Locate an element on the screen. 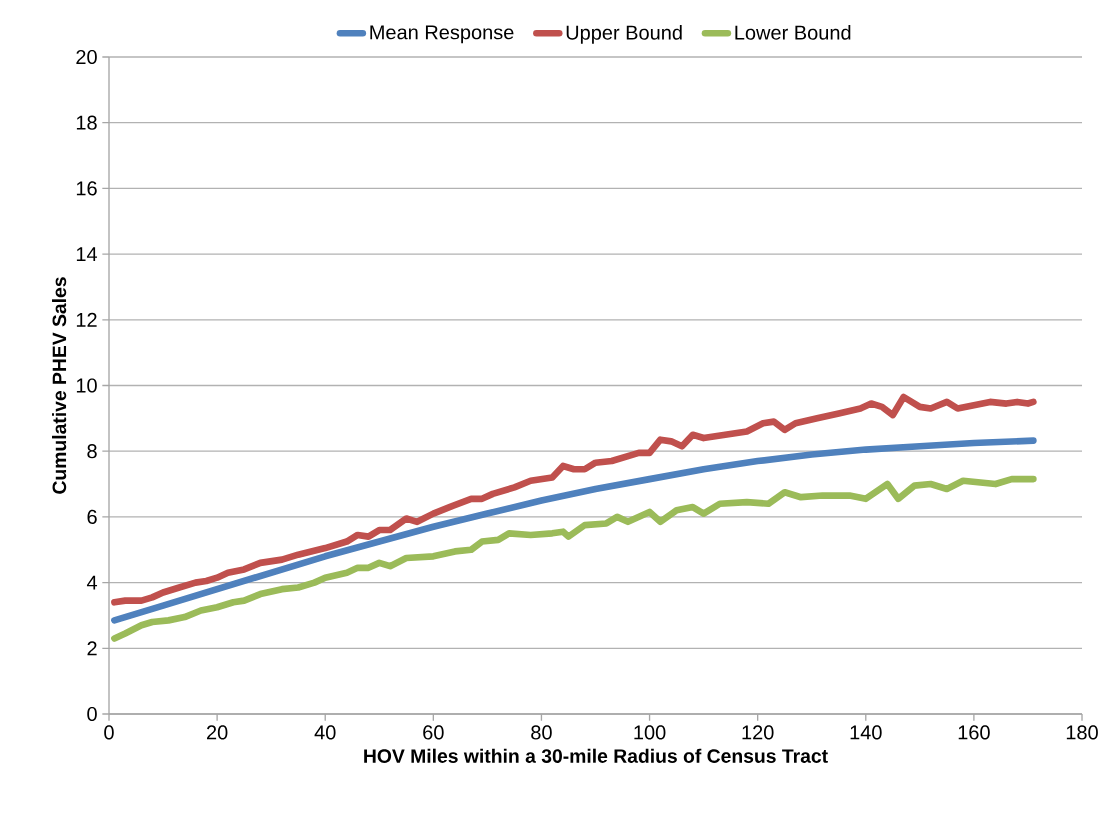  x-tick-label: 80 is located at coordinates (541, 732).